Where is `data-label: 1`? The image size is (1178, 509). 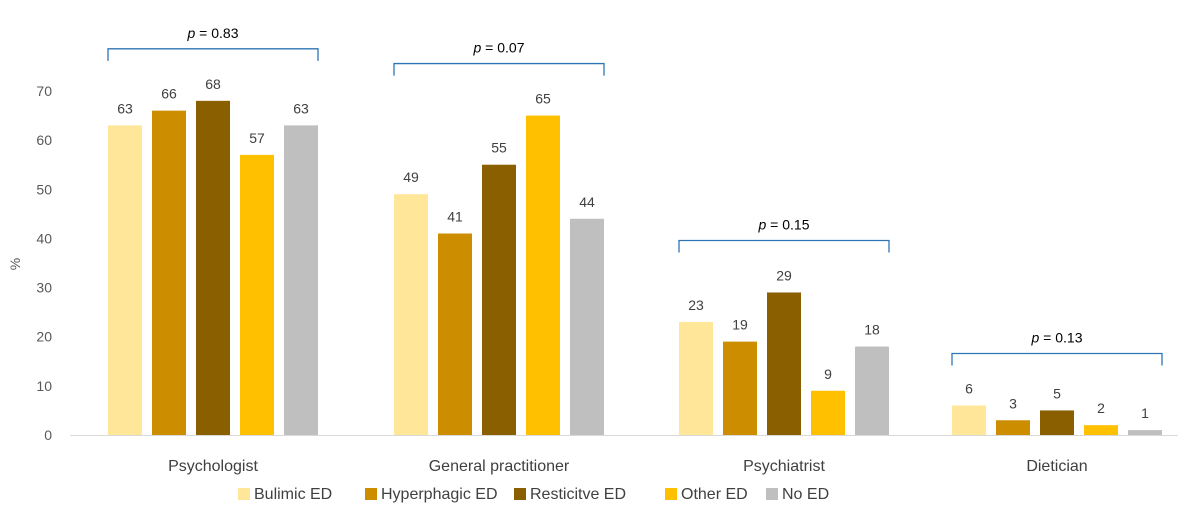 data-label: 1 is located at coordinates (1145, 413).